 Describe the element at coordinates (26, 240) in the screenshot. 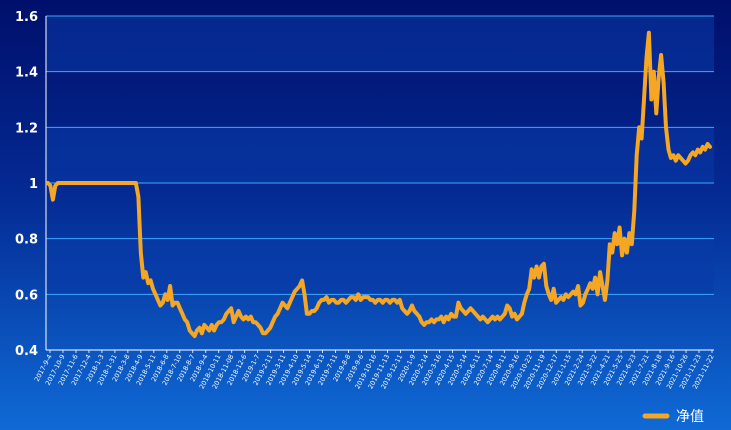

I see `y-tick-label: 0.8` at that location.